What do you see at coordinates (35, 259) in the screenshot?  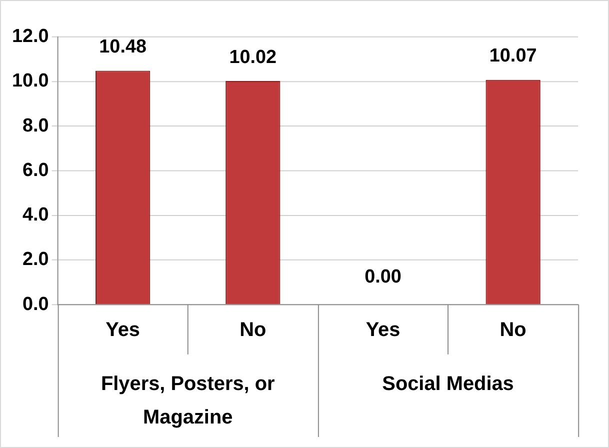 I see `y-tick-label: 2.0` at bounding box center [35, 259].